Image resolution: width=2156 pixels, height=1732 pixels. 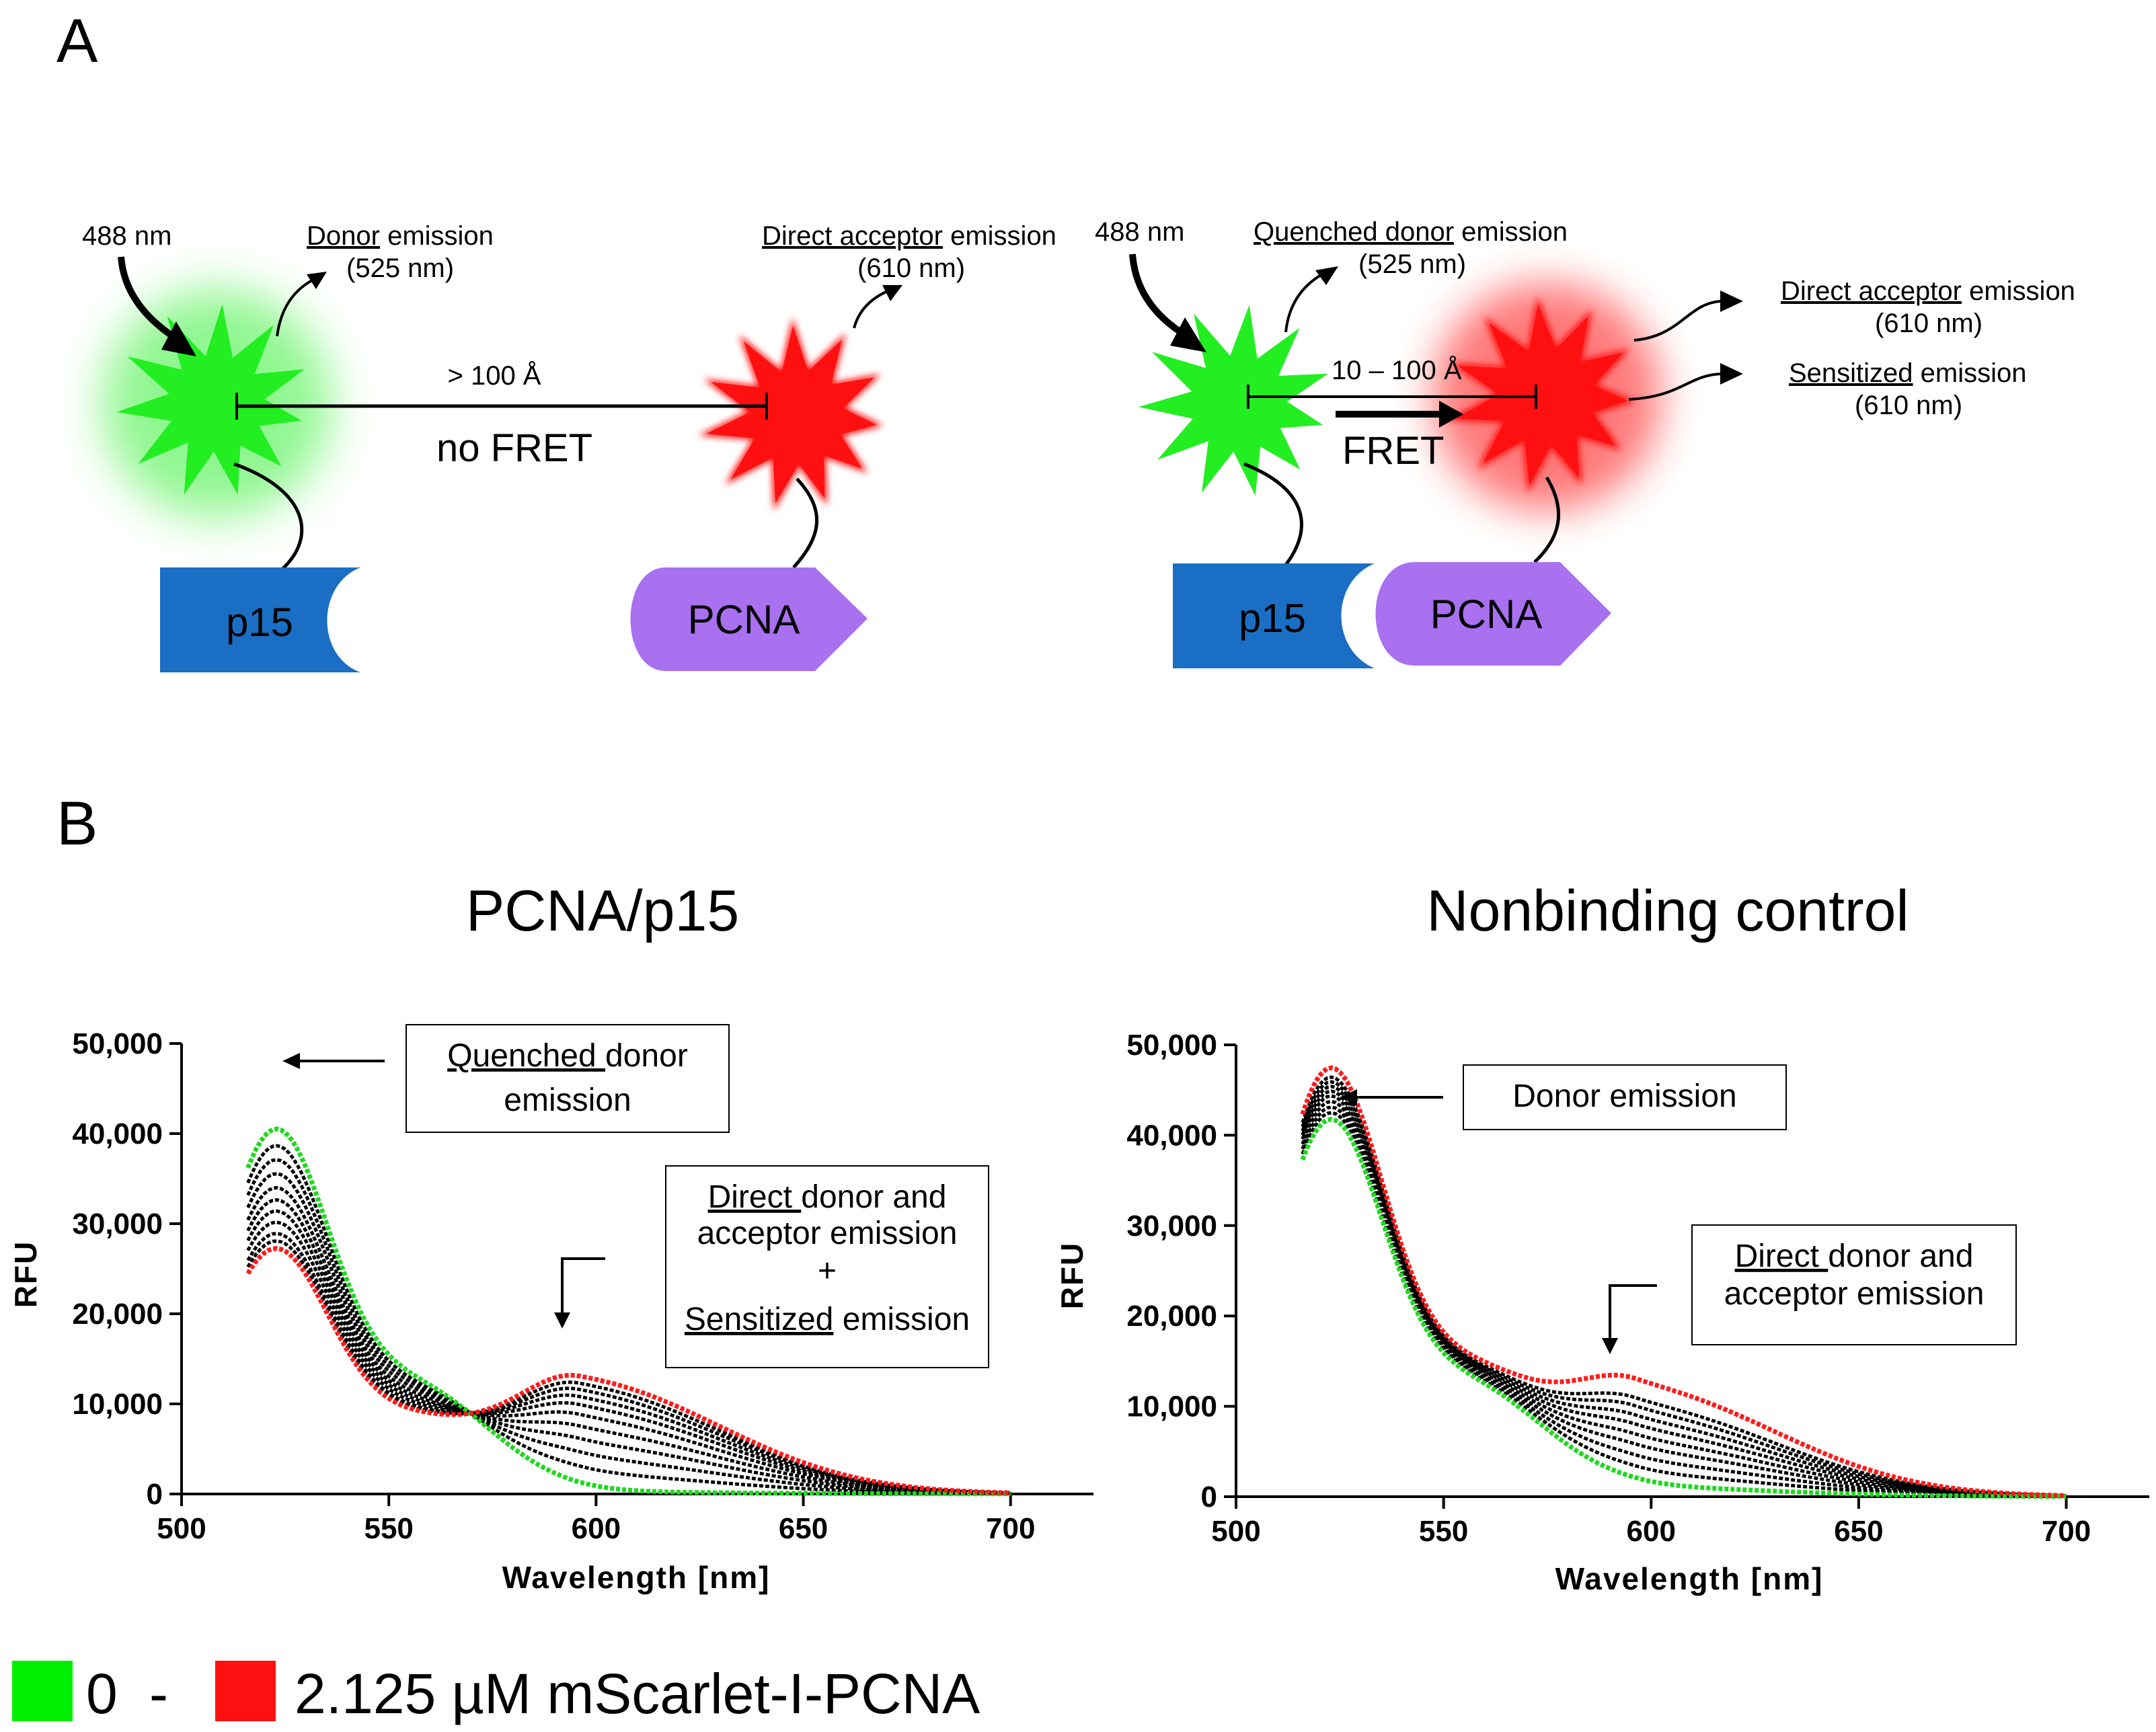 What do you see at coordinates (1411, 232) in the screenshot?
I see `donor-emission-label: Quenched donor emission` at bounding box center [1411, 232].